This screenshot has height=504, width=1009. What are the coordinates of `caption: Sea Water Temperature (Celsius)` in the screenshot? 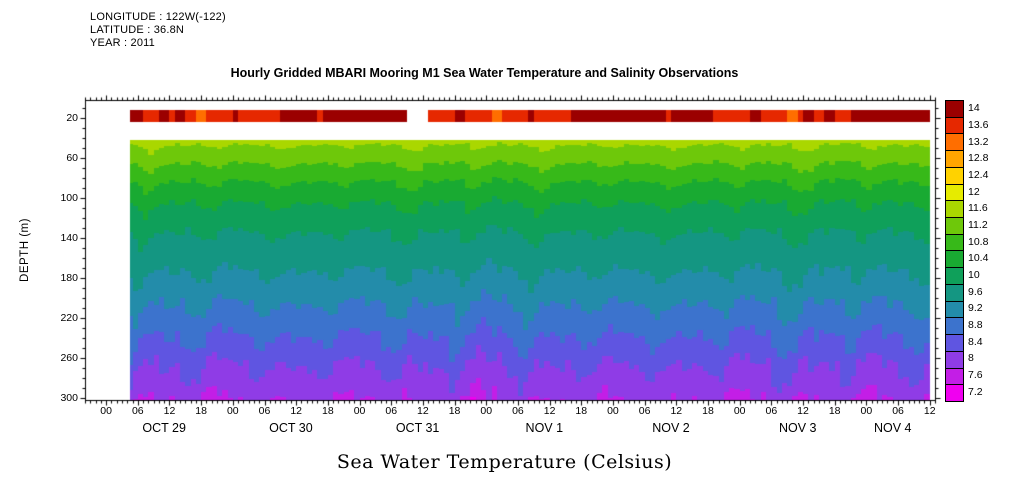 It's located at (504, 462).